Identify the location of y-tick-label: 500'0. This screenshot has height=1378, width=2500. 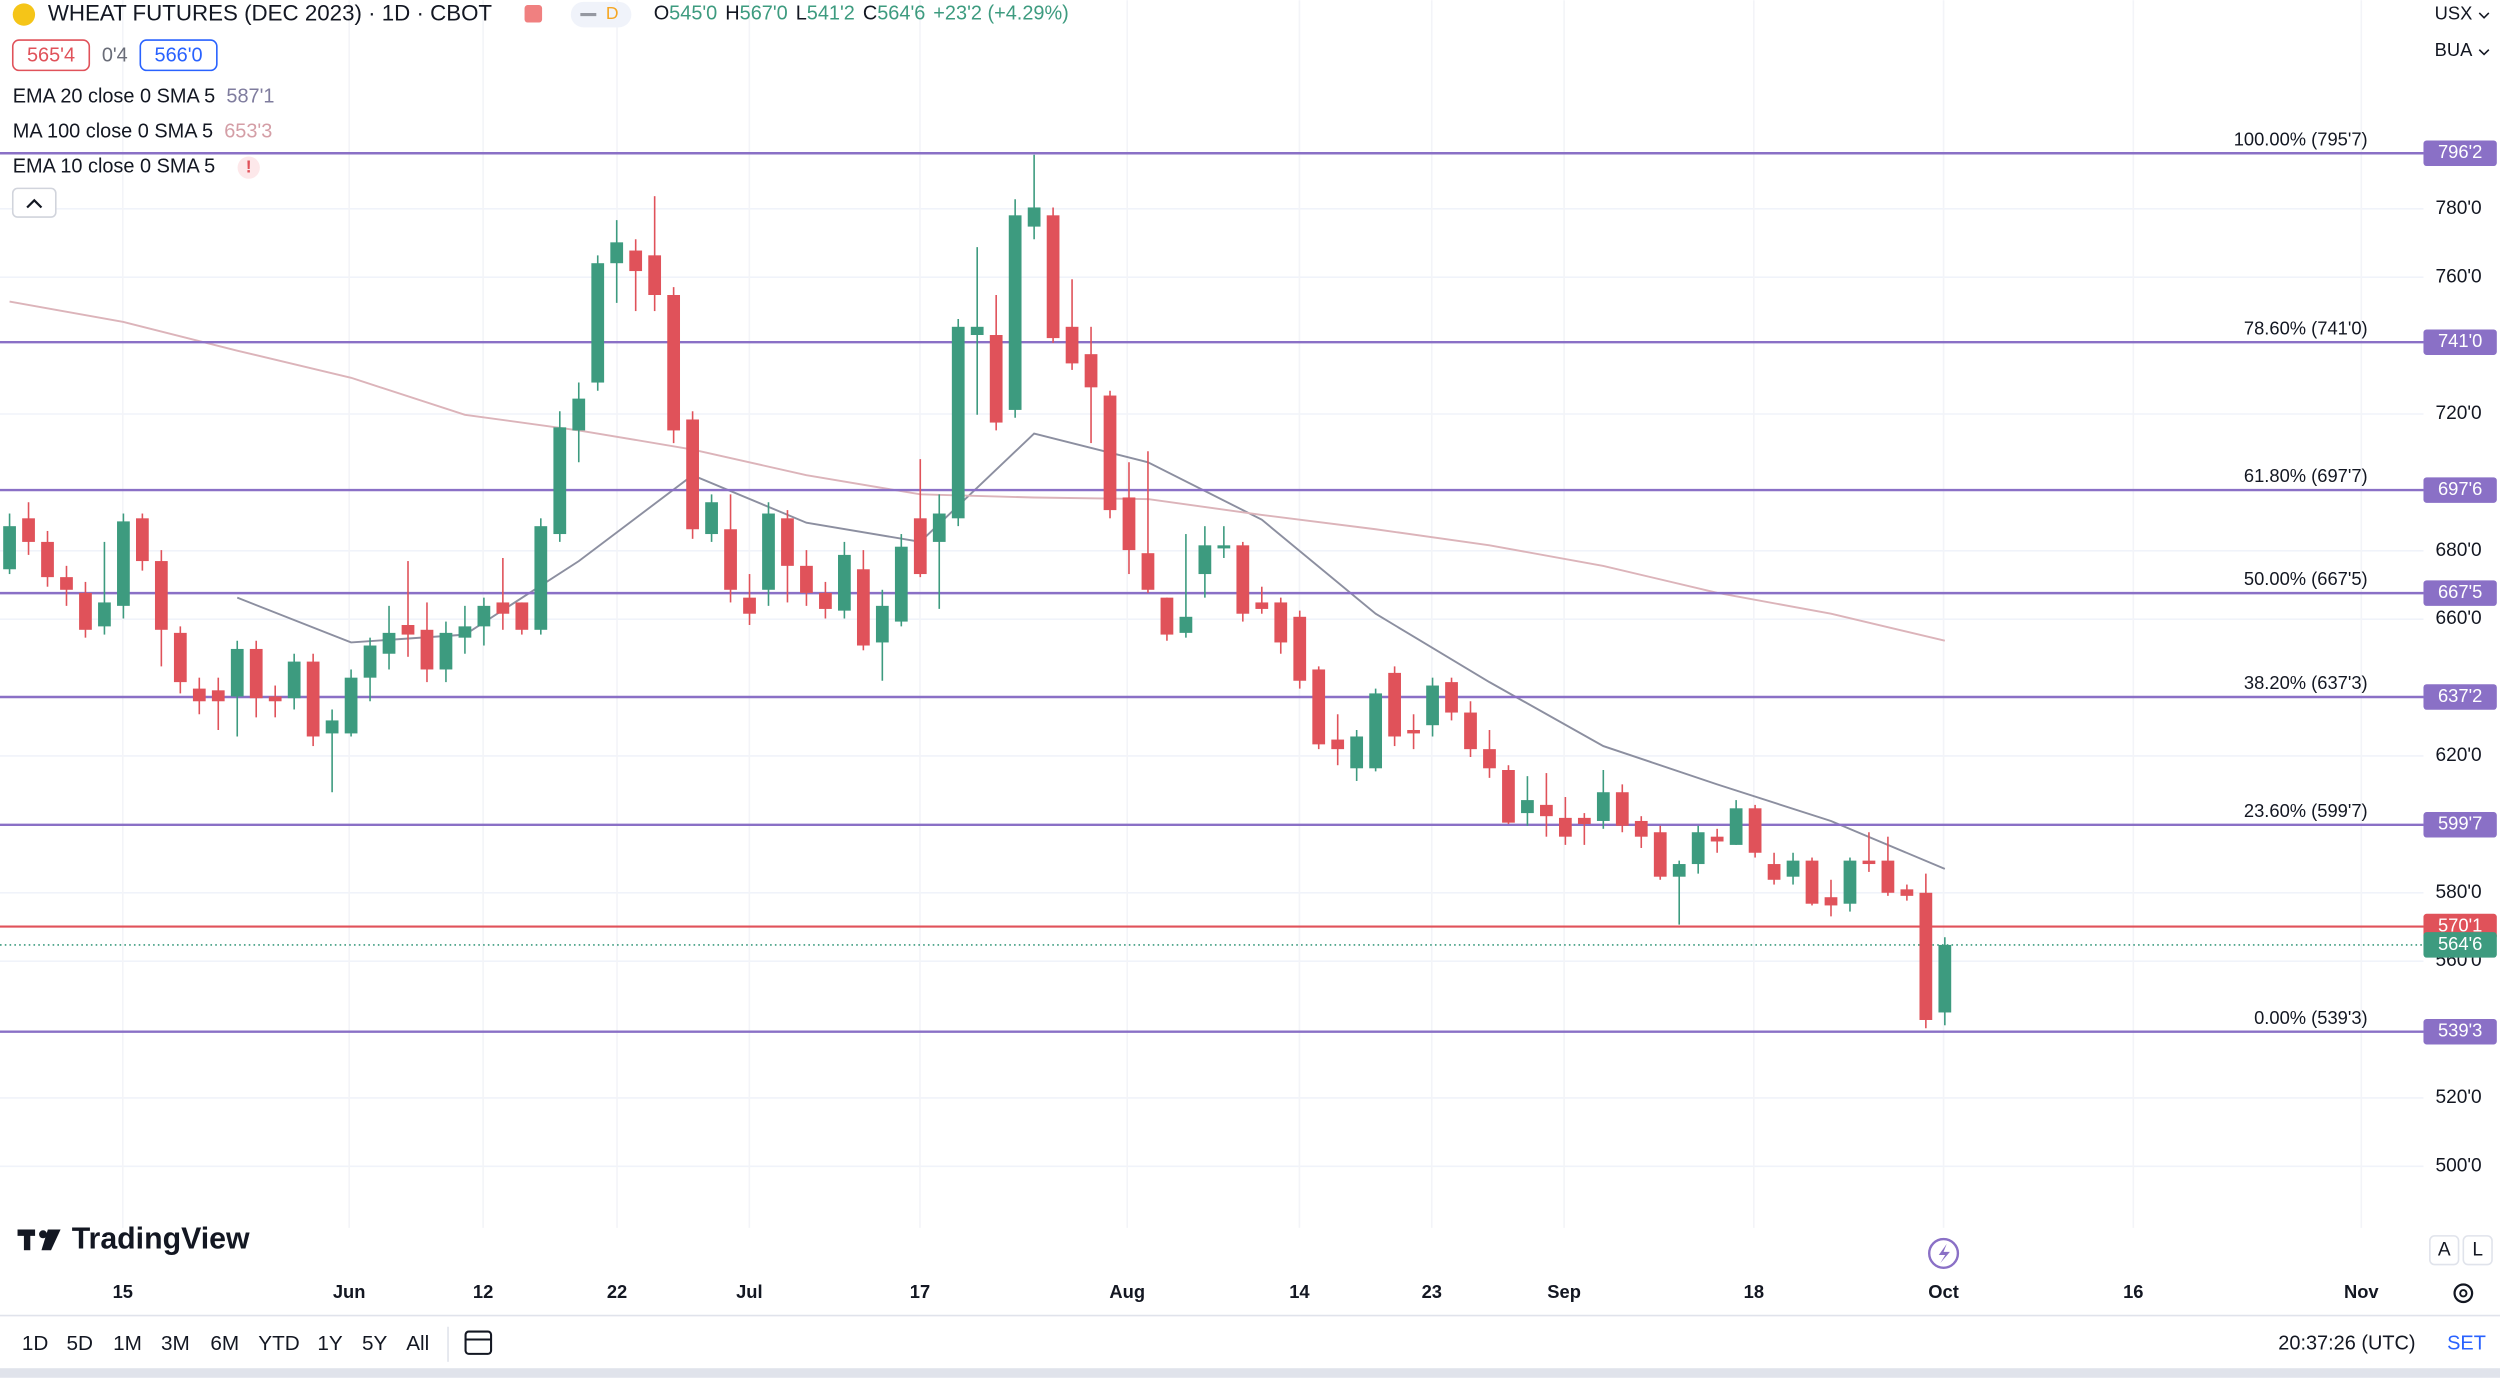
(2458, 1165).